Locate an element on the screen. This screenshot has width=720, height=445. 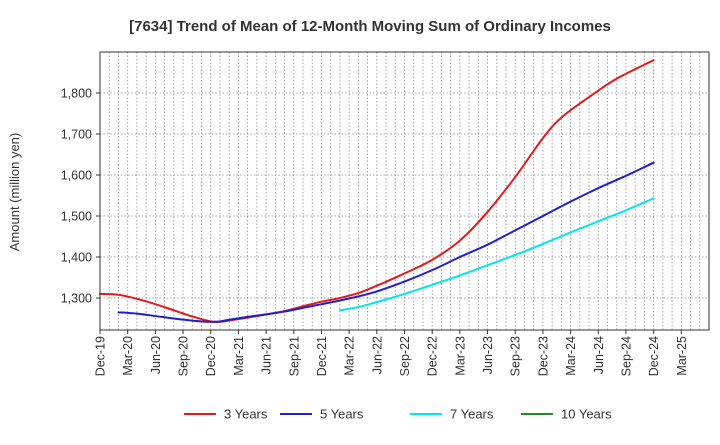
x-tick-label: Dec-21 is located at coordinates (322, 356).